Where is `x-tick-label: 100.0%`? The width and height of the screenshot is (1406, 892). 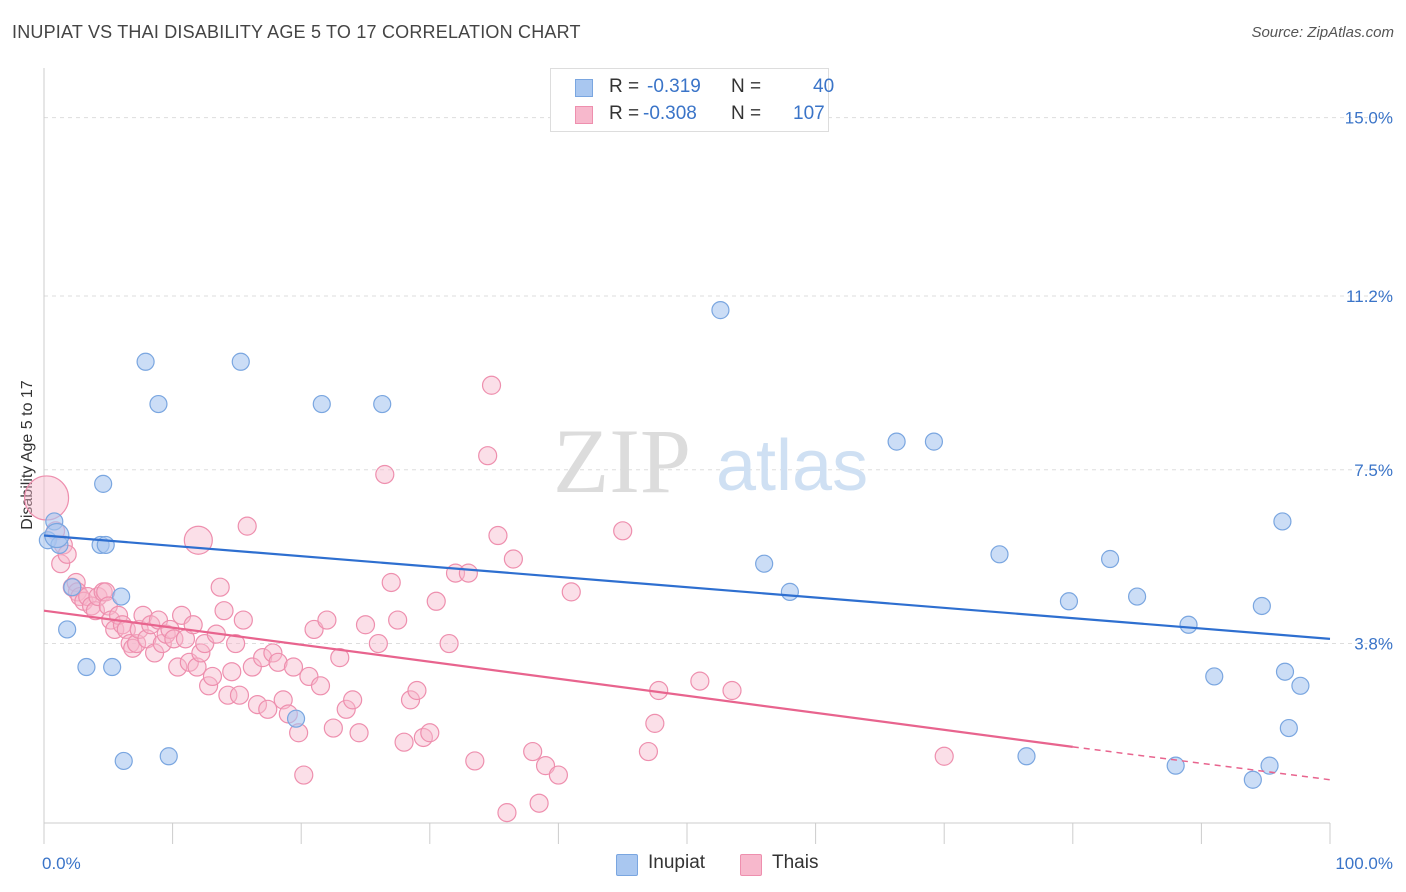 x-tick-label: 100.0% is located at coordinates (1364, 863).